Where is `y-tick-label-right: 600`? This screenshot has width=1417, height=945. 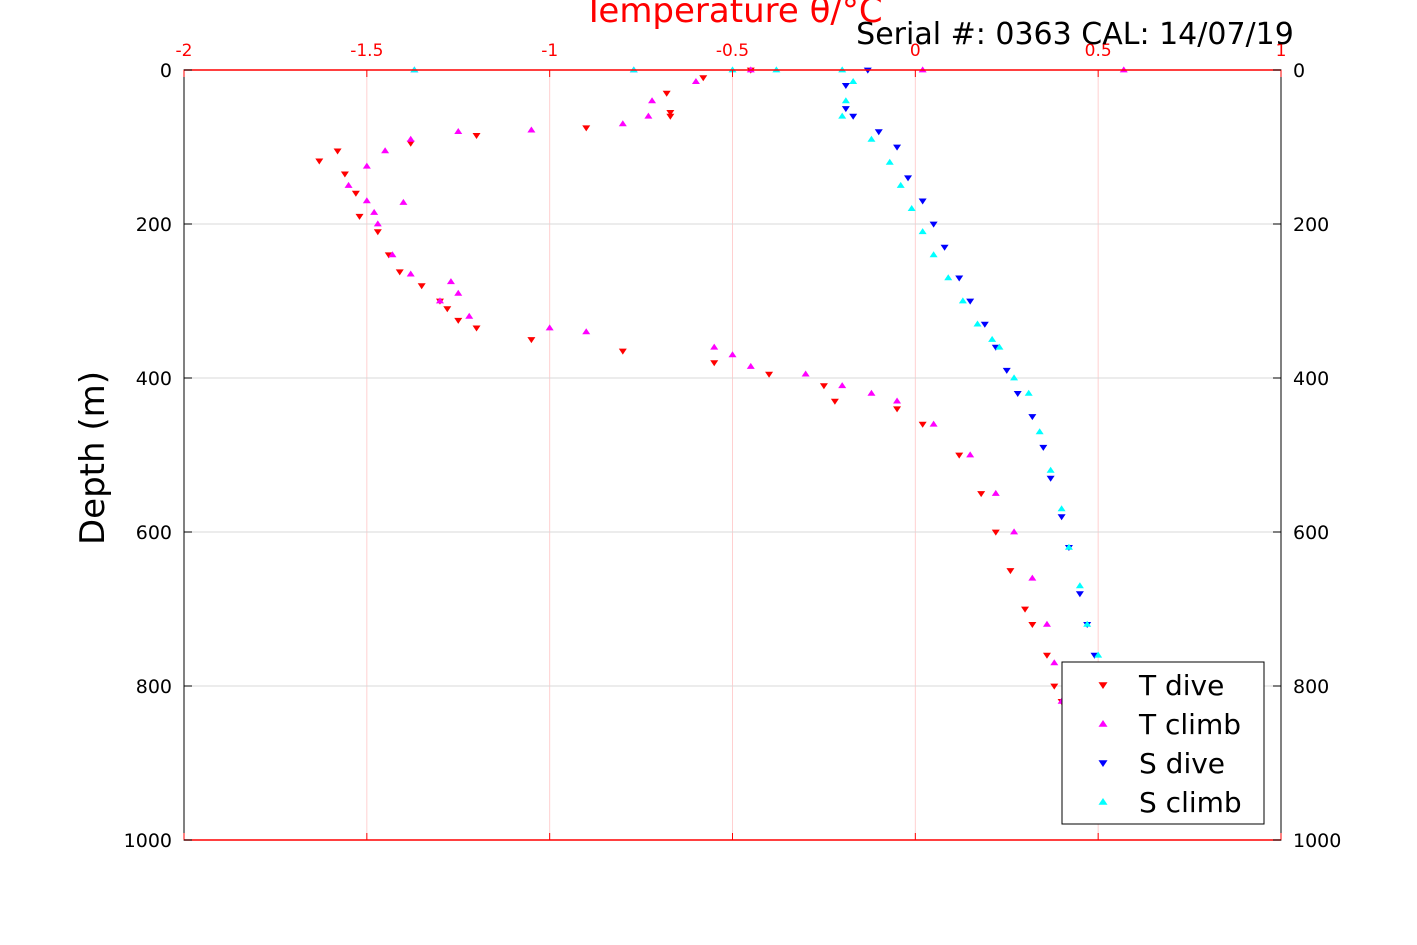
y-tick-label-right: 600 is located at coordinates (1311, 533).